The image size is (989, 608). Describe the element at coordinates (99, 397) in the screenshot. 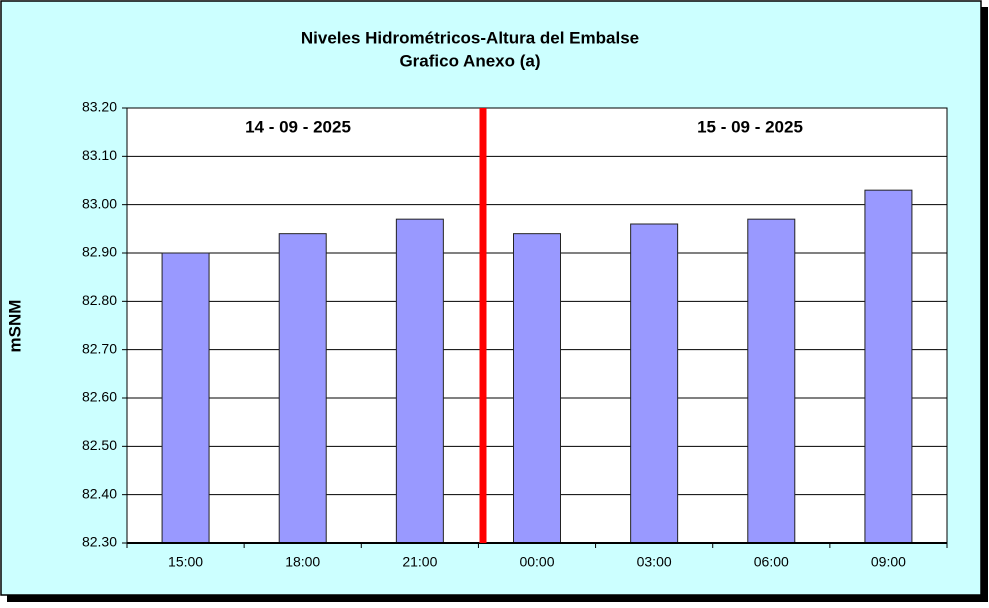

I see `y-tick-label: 82.60` at that location.